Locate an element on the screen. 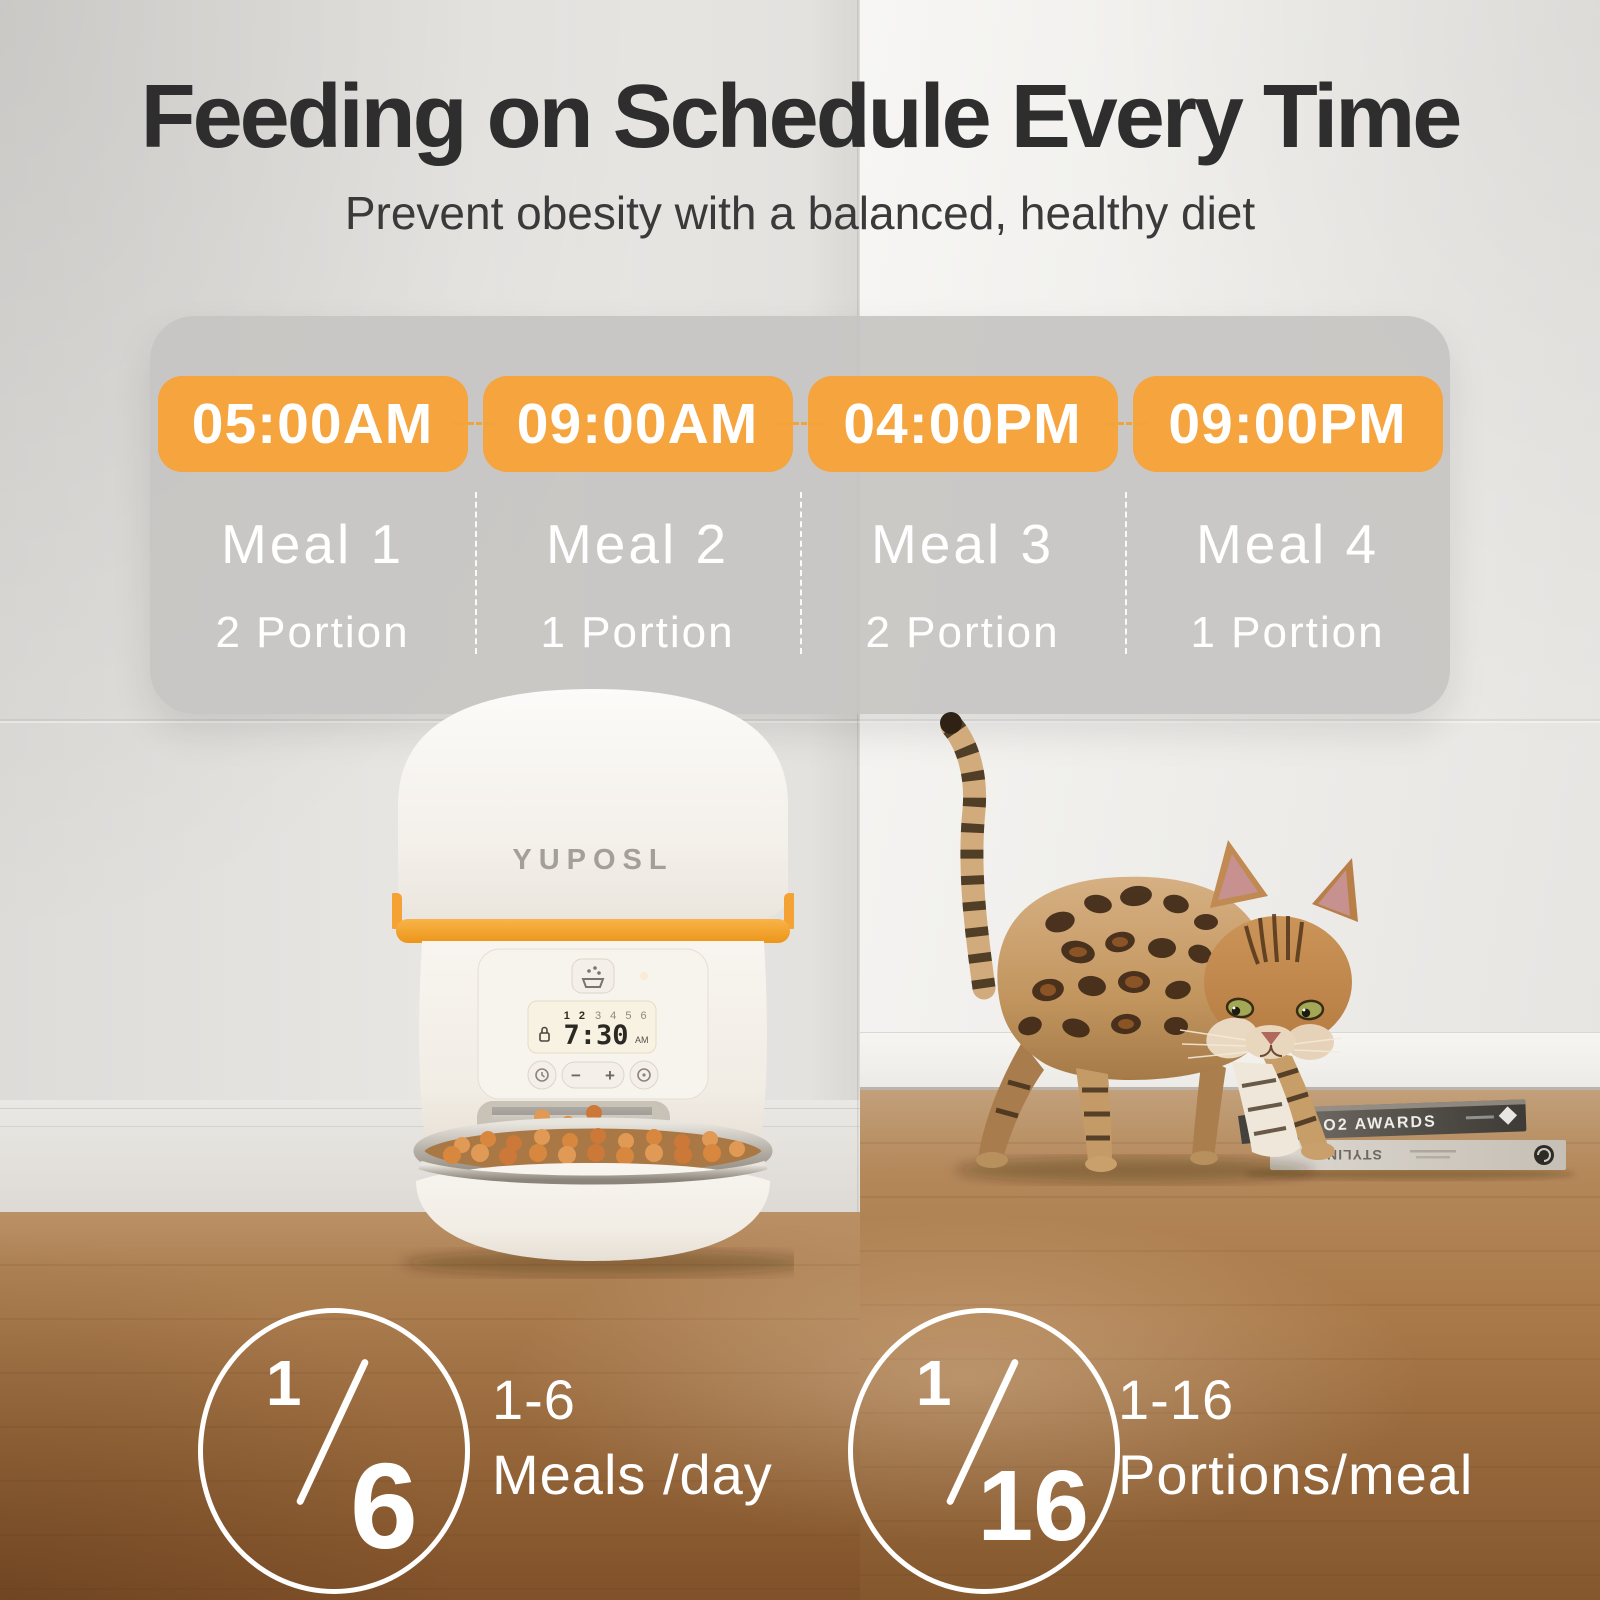  cat-head is located at coordinates (1268, 950).